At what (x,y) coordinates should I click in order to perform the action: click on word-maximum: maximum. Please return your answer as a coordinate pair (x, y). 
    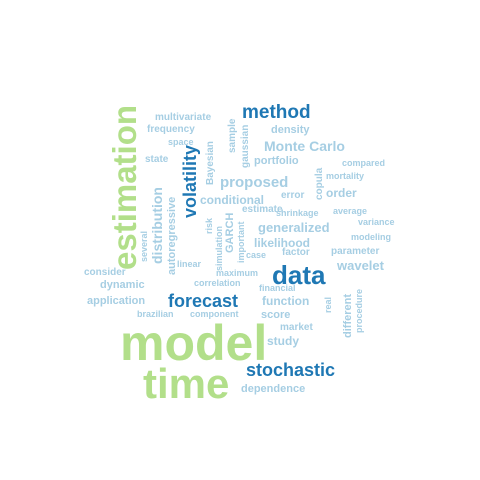
    Looking at the image, I should click on (237, 273).